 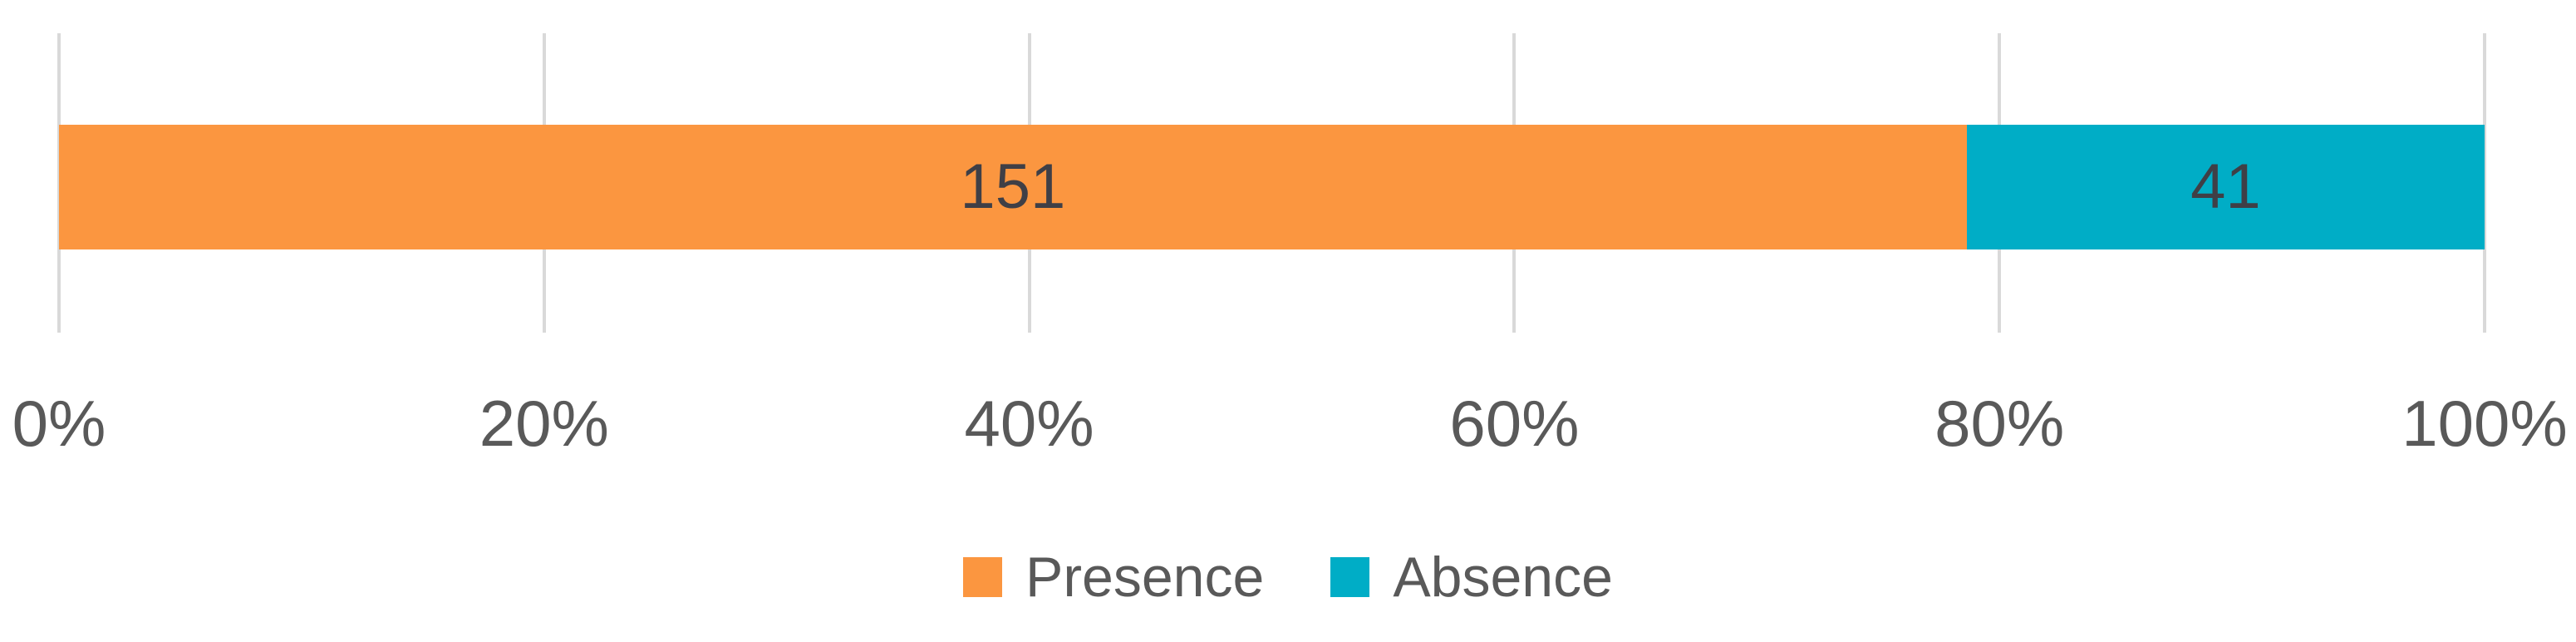 I want to click on legend: Presence Absence, so click(x=1288, y=577).